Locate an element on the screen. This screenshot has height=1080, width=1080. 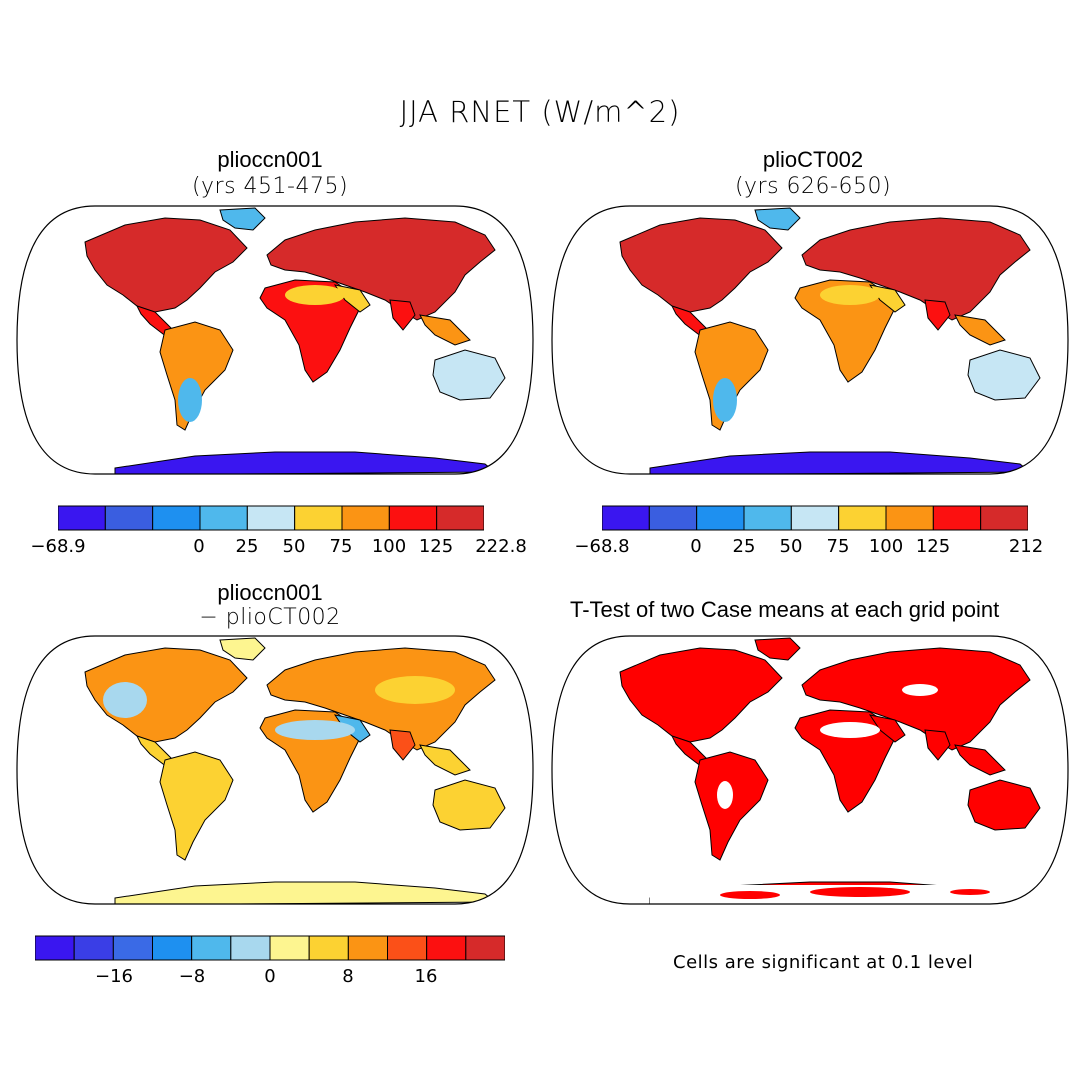
cb3-tick: −8 is located at coordinates (192, 976).